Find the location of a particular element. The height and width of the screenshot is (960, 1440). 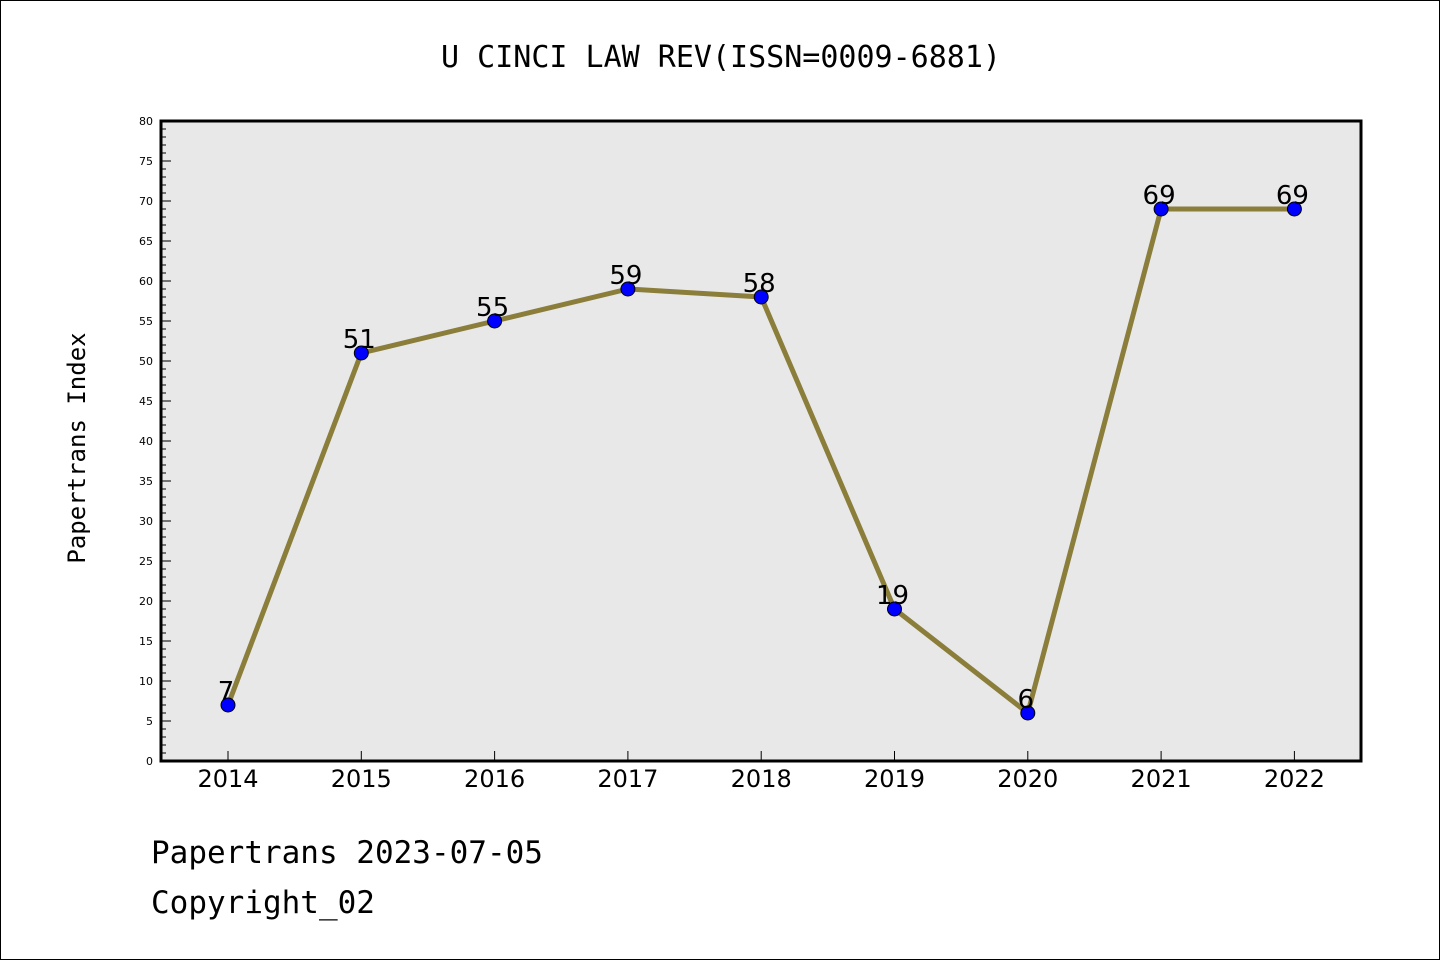

data-label: 51 is located at coordinates (359, 340).